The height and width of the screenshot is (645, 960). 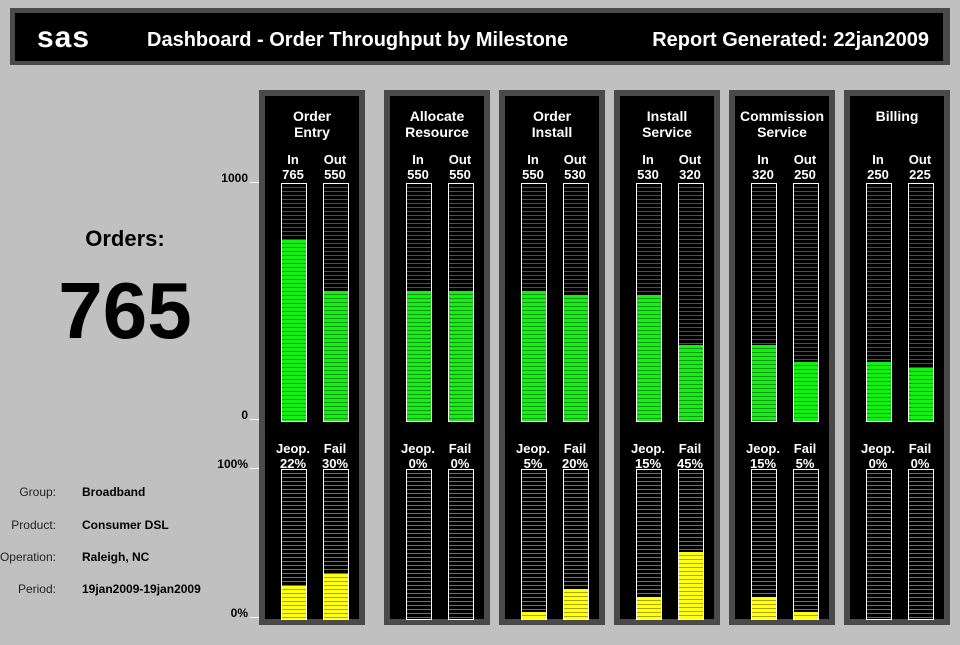 What do you see at coordinates (667, 358) in the screenshot?
I see `milestone-panel-inner: Install Service In 530 Out 320 Jeop. 15% Fail 45%` at bounding box center [667, 358].